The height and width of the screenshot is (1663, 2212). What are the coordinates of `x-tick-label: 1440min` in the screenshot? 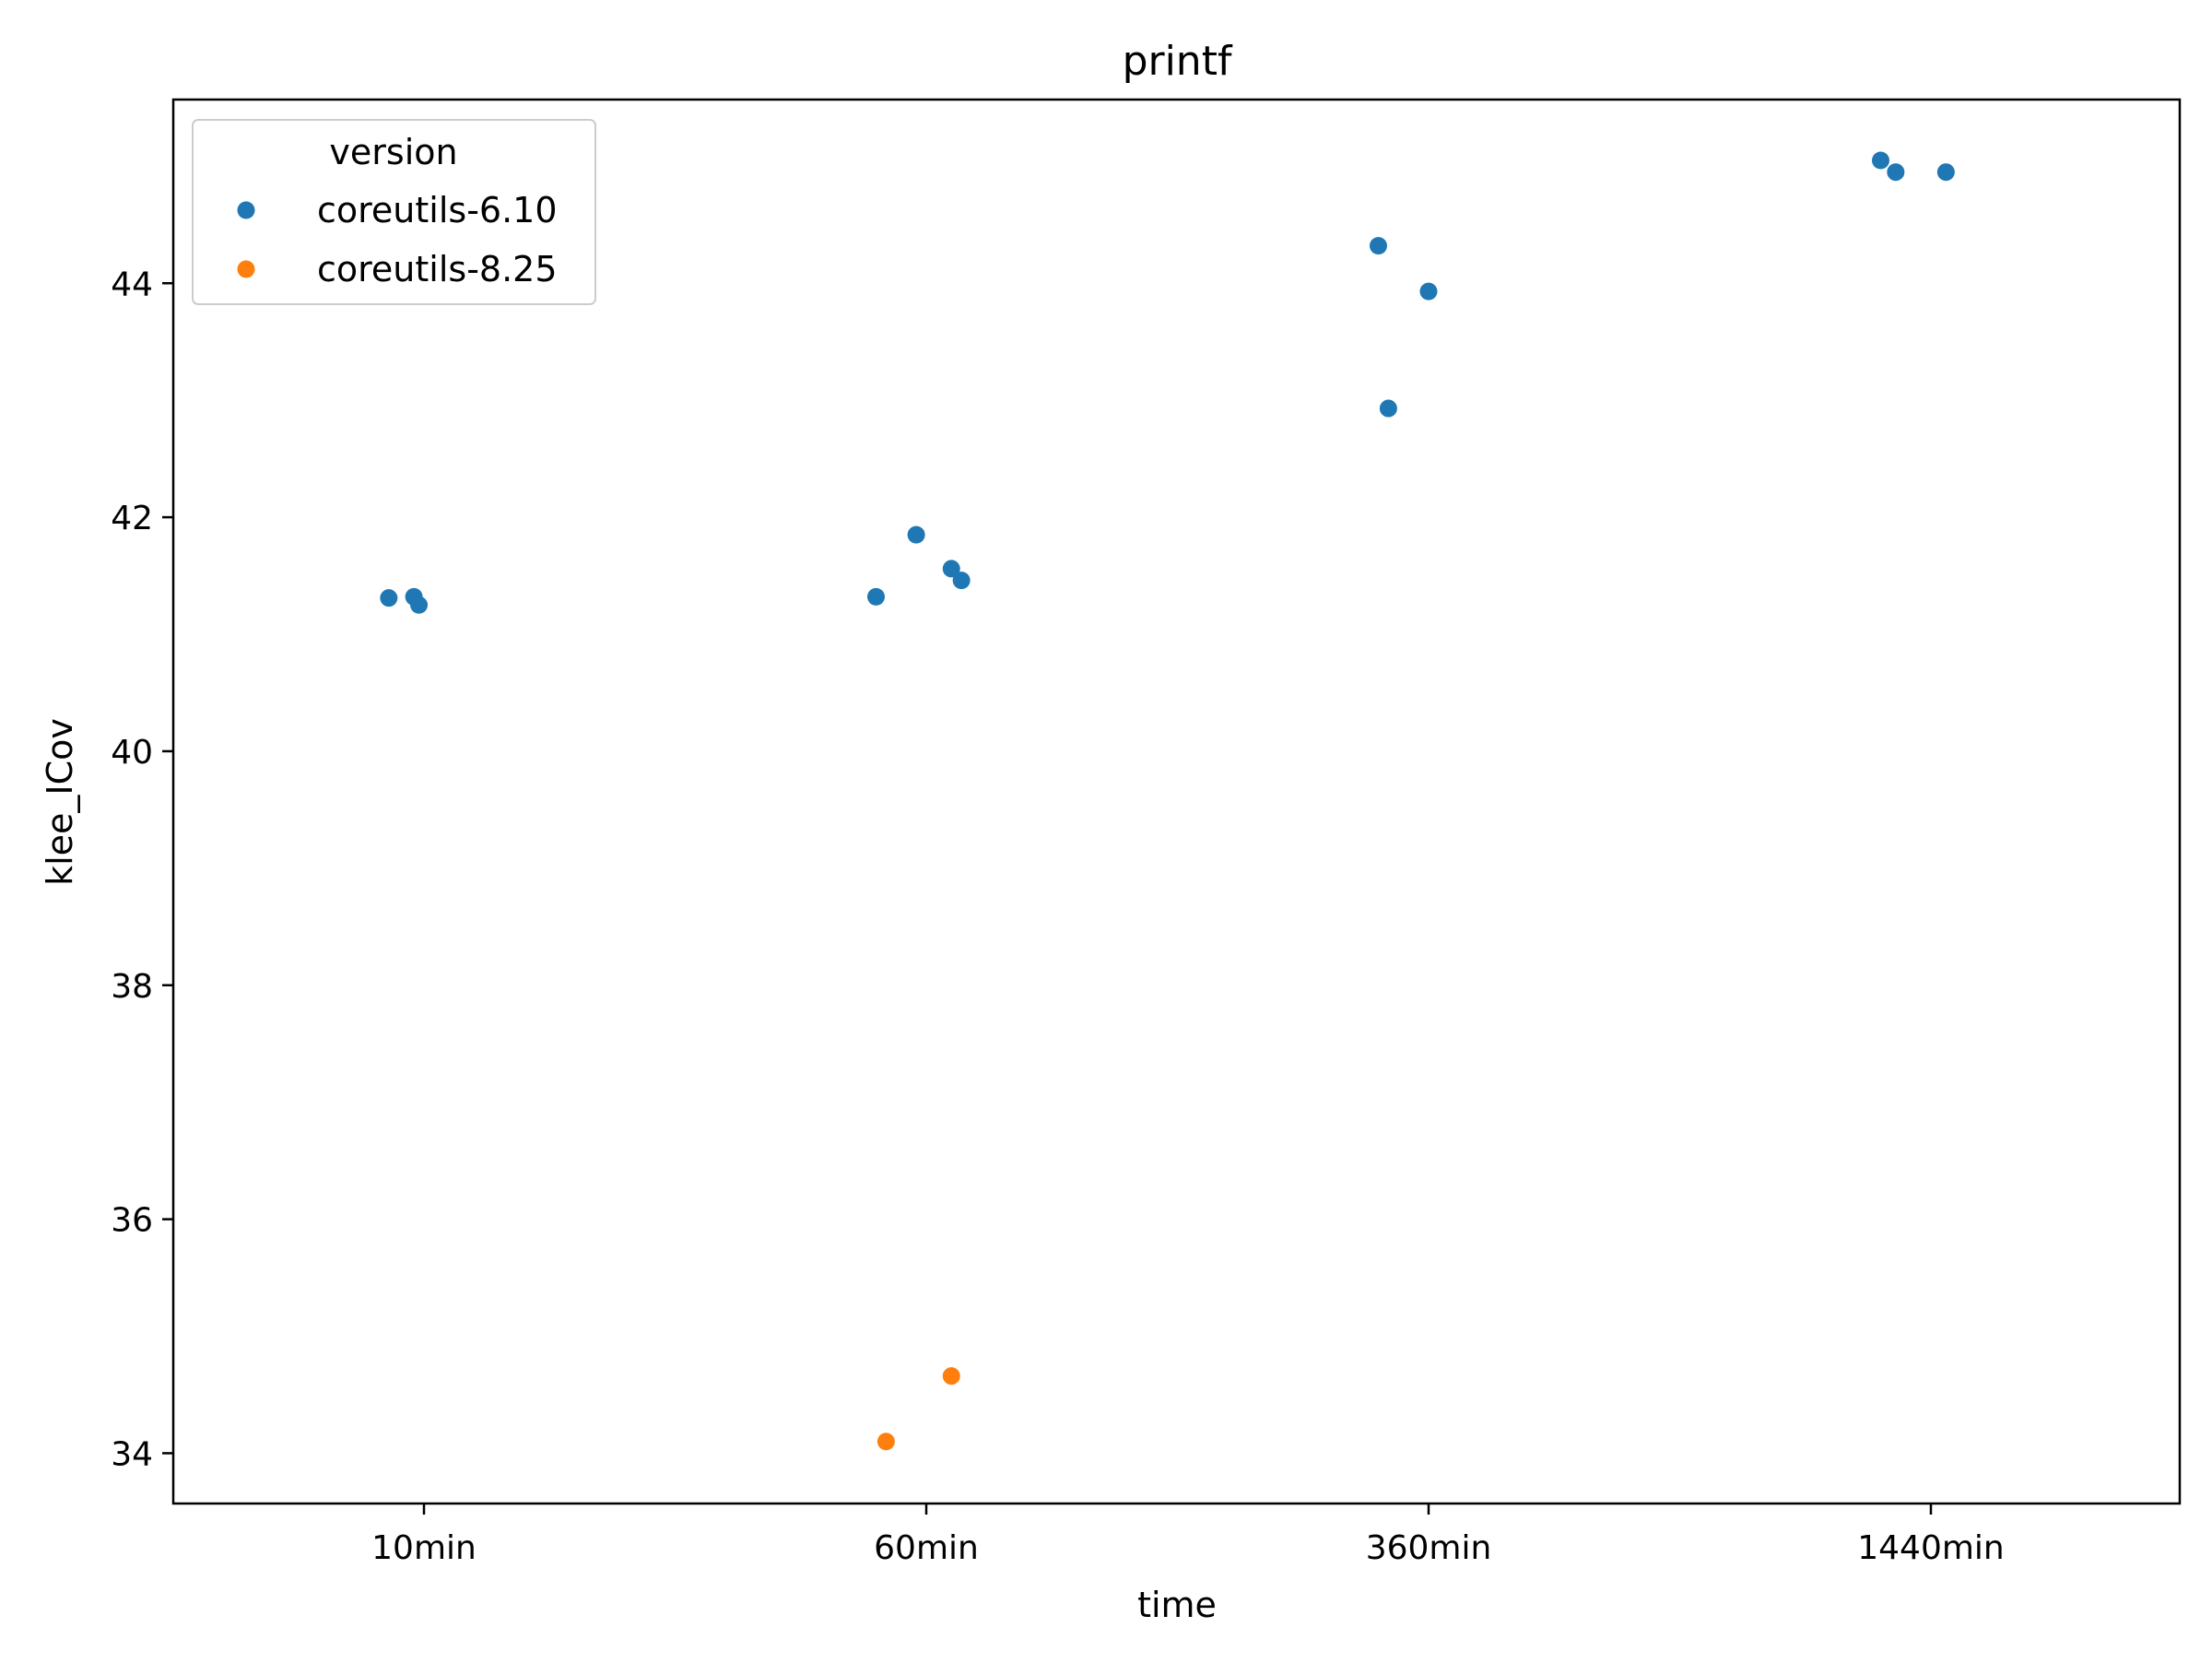 It's located at (1931, 1548).